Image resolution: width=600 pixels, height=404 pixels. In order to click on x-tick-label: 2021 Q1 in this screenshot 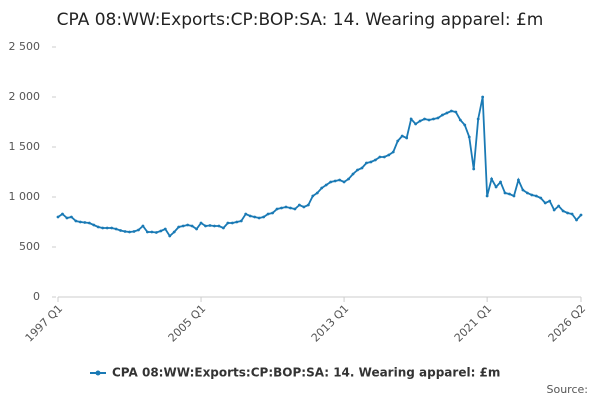, I will do `click(473, 323)`.